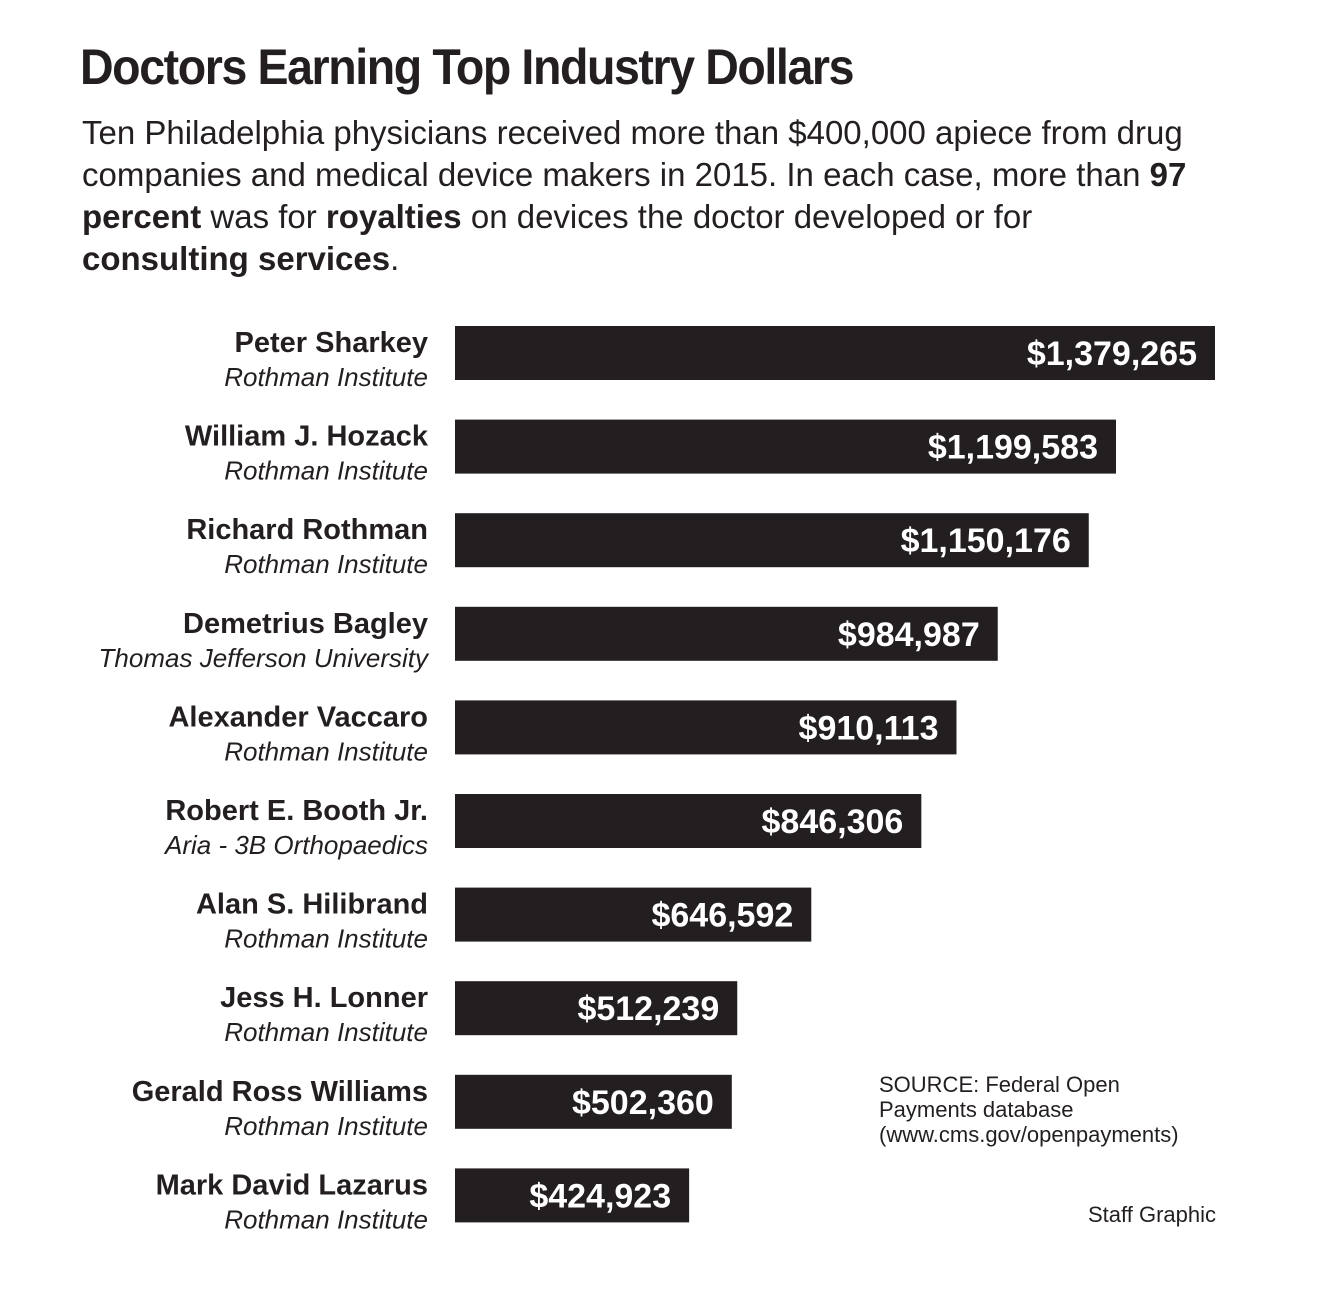 The width and height of the screenshot is (1336, 1292). I want to click on subtitle-emphasis-consulting: consulting services, so click(236, 258).